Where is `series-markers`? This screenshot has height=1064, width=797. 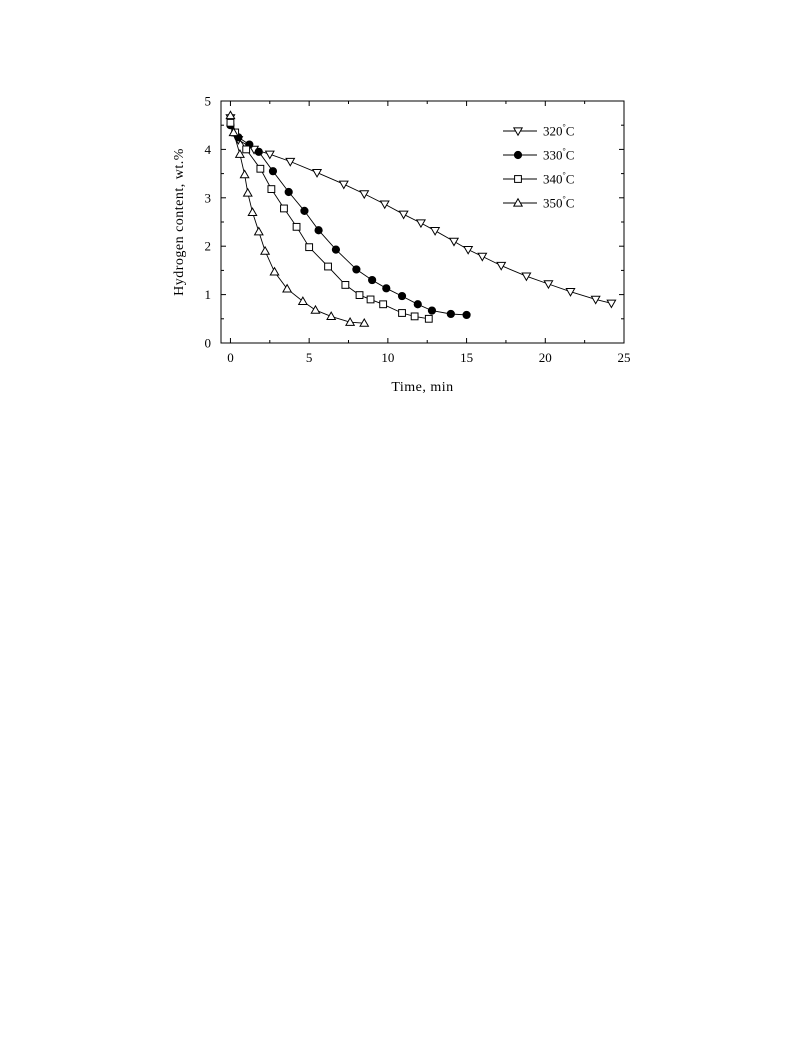 series-markers is located at coordinates (421, 218).